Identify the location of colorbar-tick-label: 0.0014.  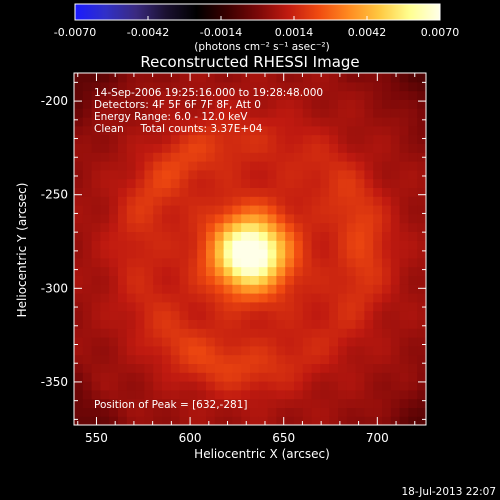
(294, 32).